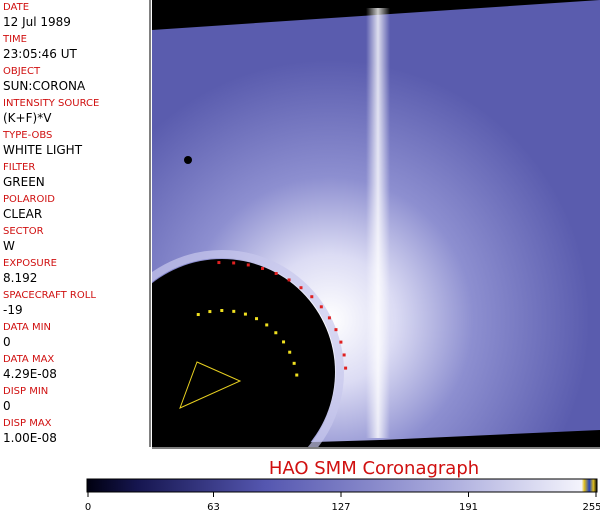 Image resolution: width=600 pixels, height=512 pixels. I want to click on field-label: FILTER, so click(19, 167).